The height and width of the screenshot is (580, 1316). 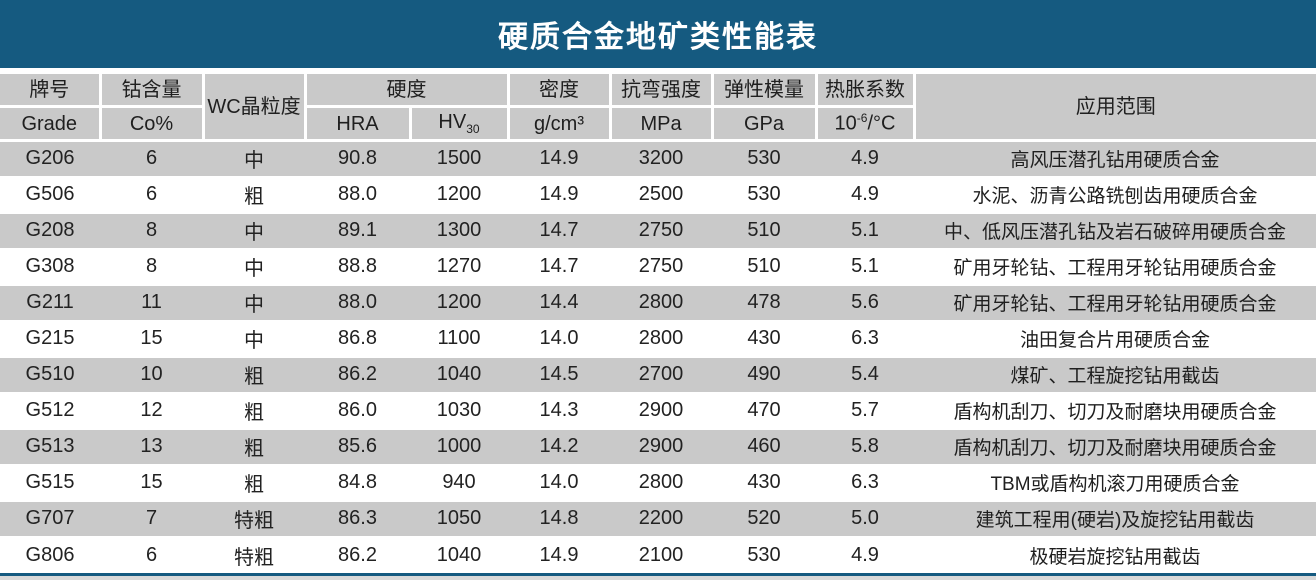 I want to click on cell-hra: 86.2, so click(x=357, y=554).